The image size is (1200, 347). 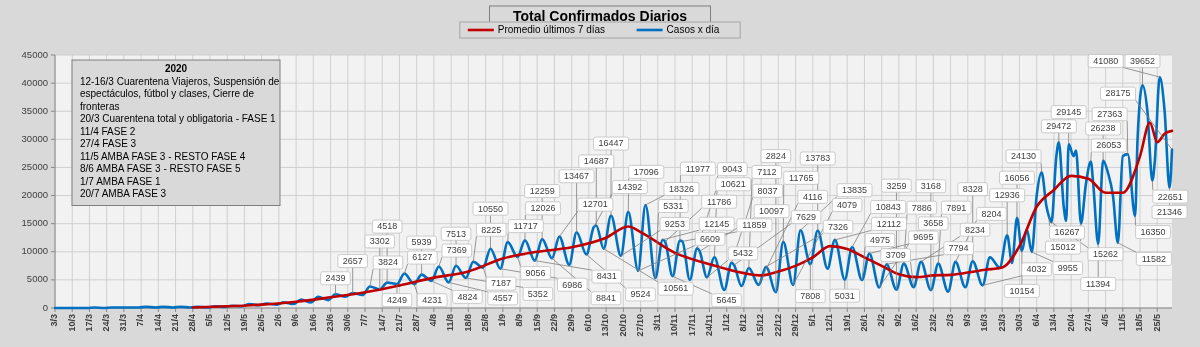 What do you see at coordinates (967, 320) in the screenshot?
I see `x-tick-label: 9/3` at bounding box center [967, 320].